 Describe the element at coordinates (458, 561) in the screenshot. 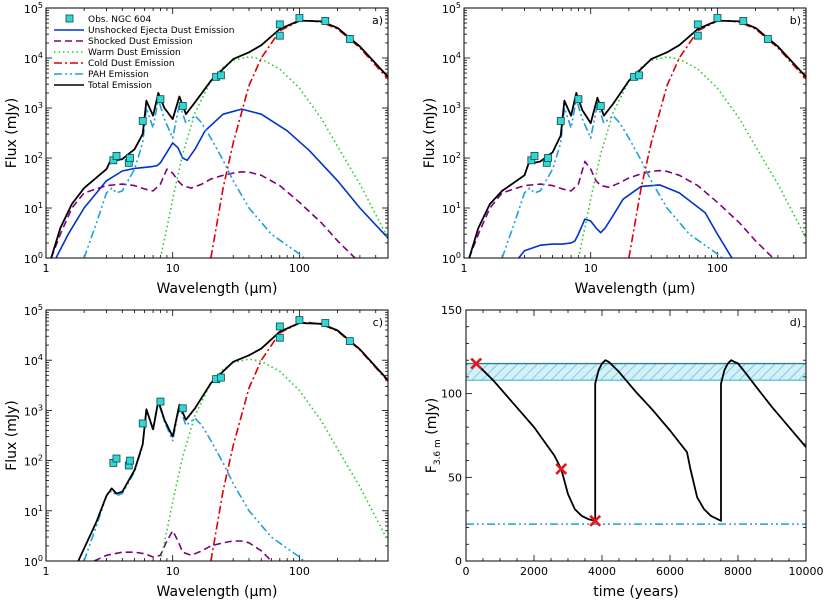

I see `y-tick-label: 0` at that location.